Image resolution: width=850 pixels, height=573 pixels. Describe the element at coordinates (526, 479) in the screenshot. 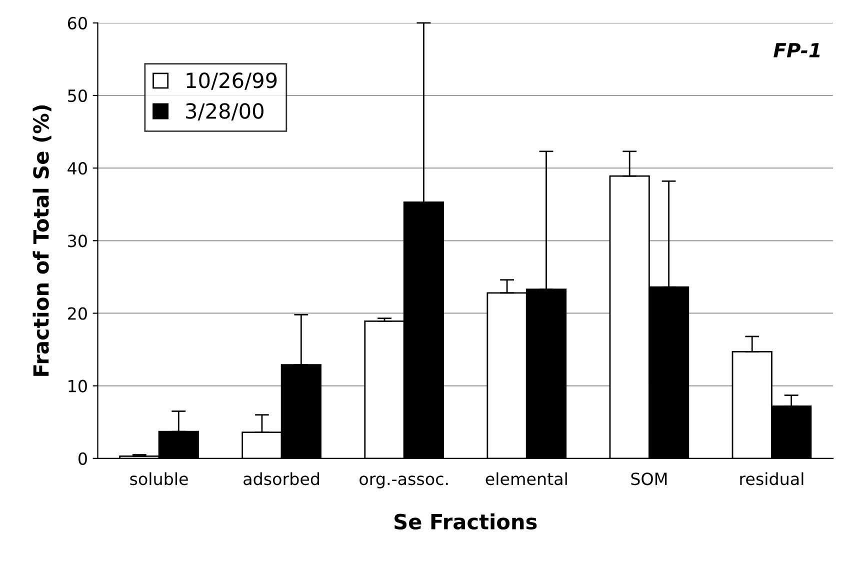

I see `x-tick-label: elemental` at that location.